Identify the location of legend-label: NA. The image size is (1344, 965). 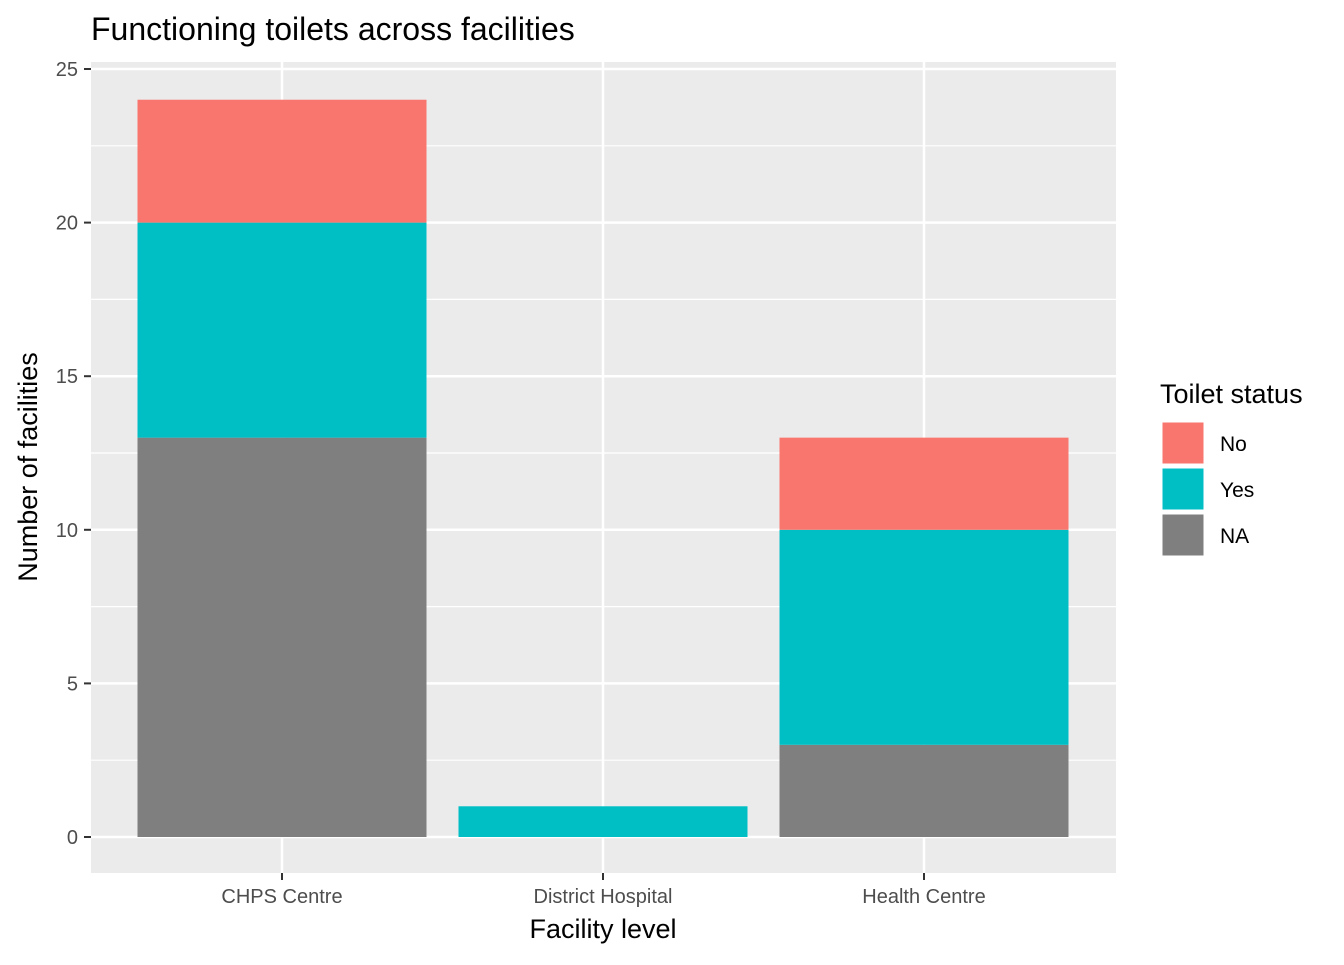
(1234, 536).